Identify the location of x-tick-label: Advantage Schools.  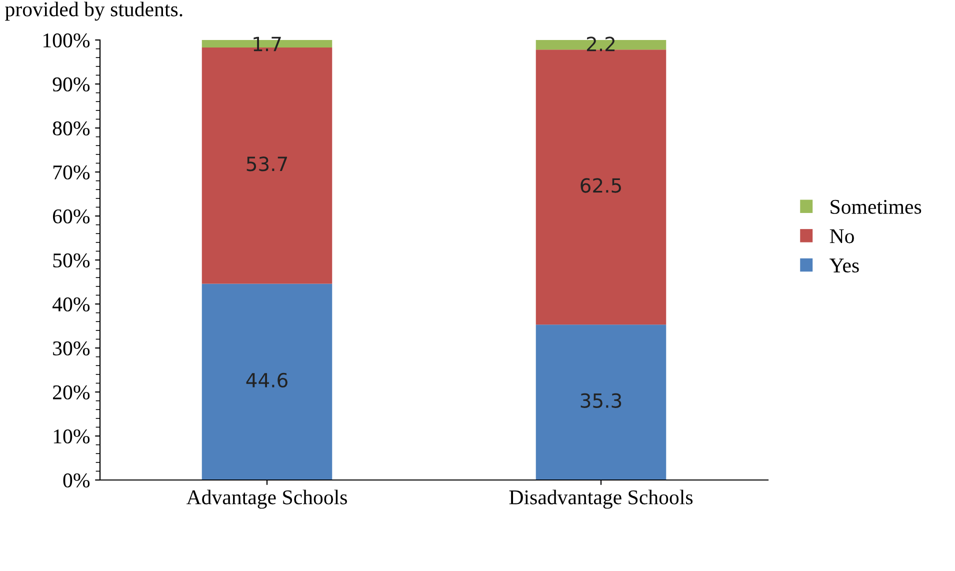
(266, 499).